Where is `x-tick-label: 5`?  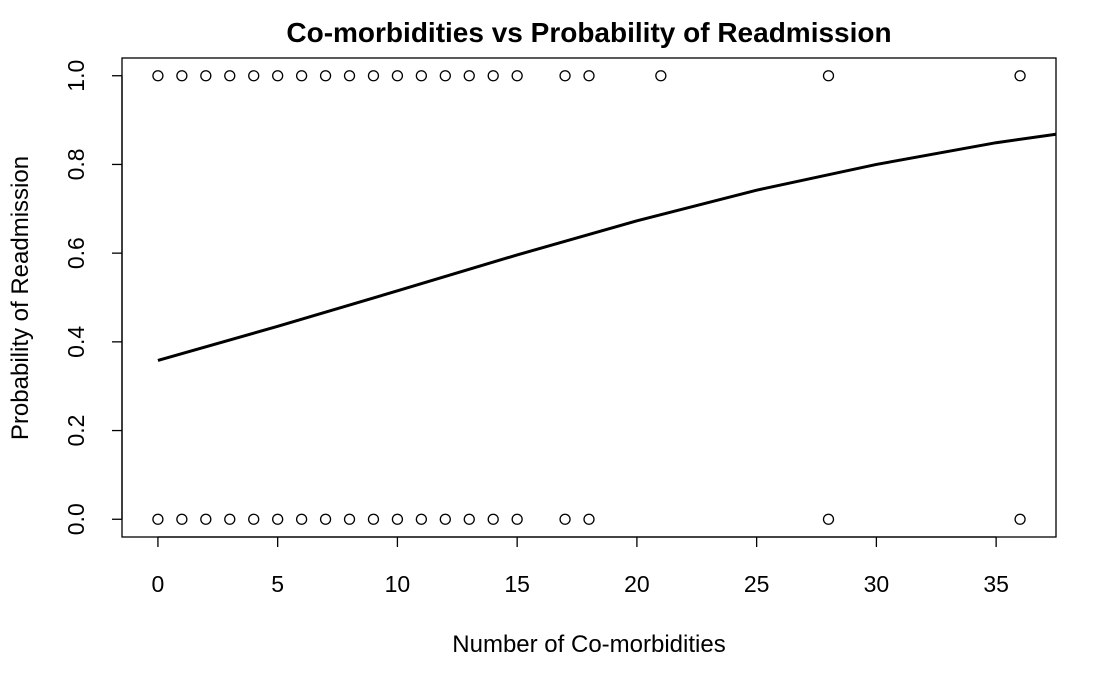
x-tick-label: 5 is located at coordinates (277, 584).